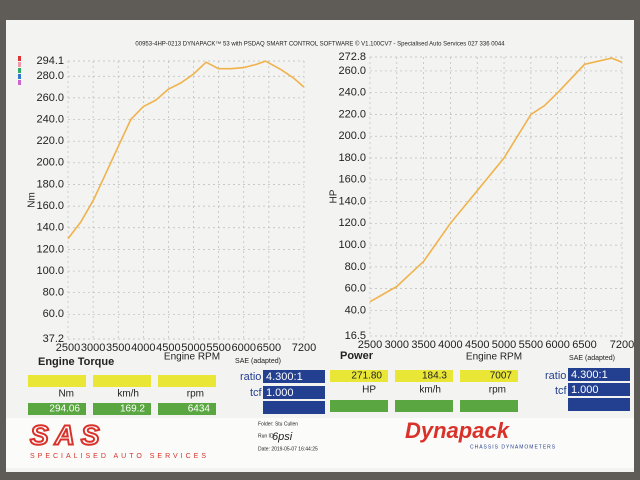  What do you see at coordinates (288, 449) in the screenshot?
I see `date: Date: 2019-05-07 16:44:25` at bounding box center [288, 449].